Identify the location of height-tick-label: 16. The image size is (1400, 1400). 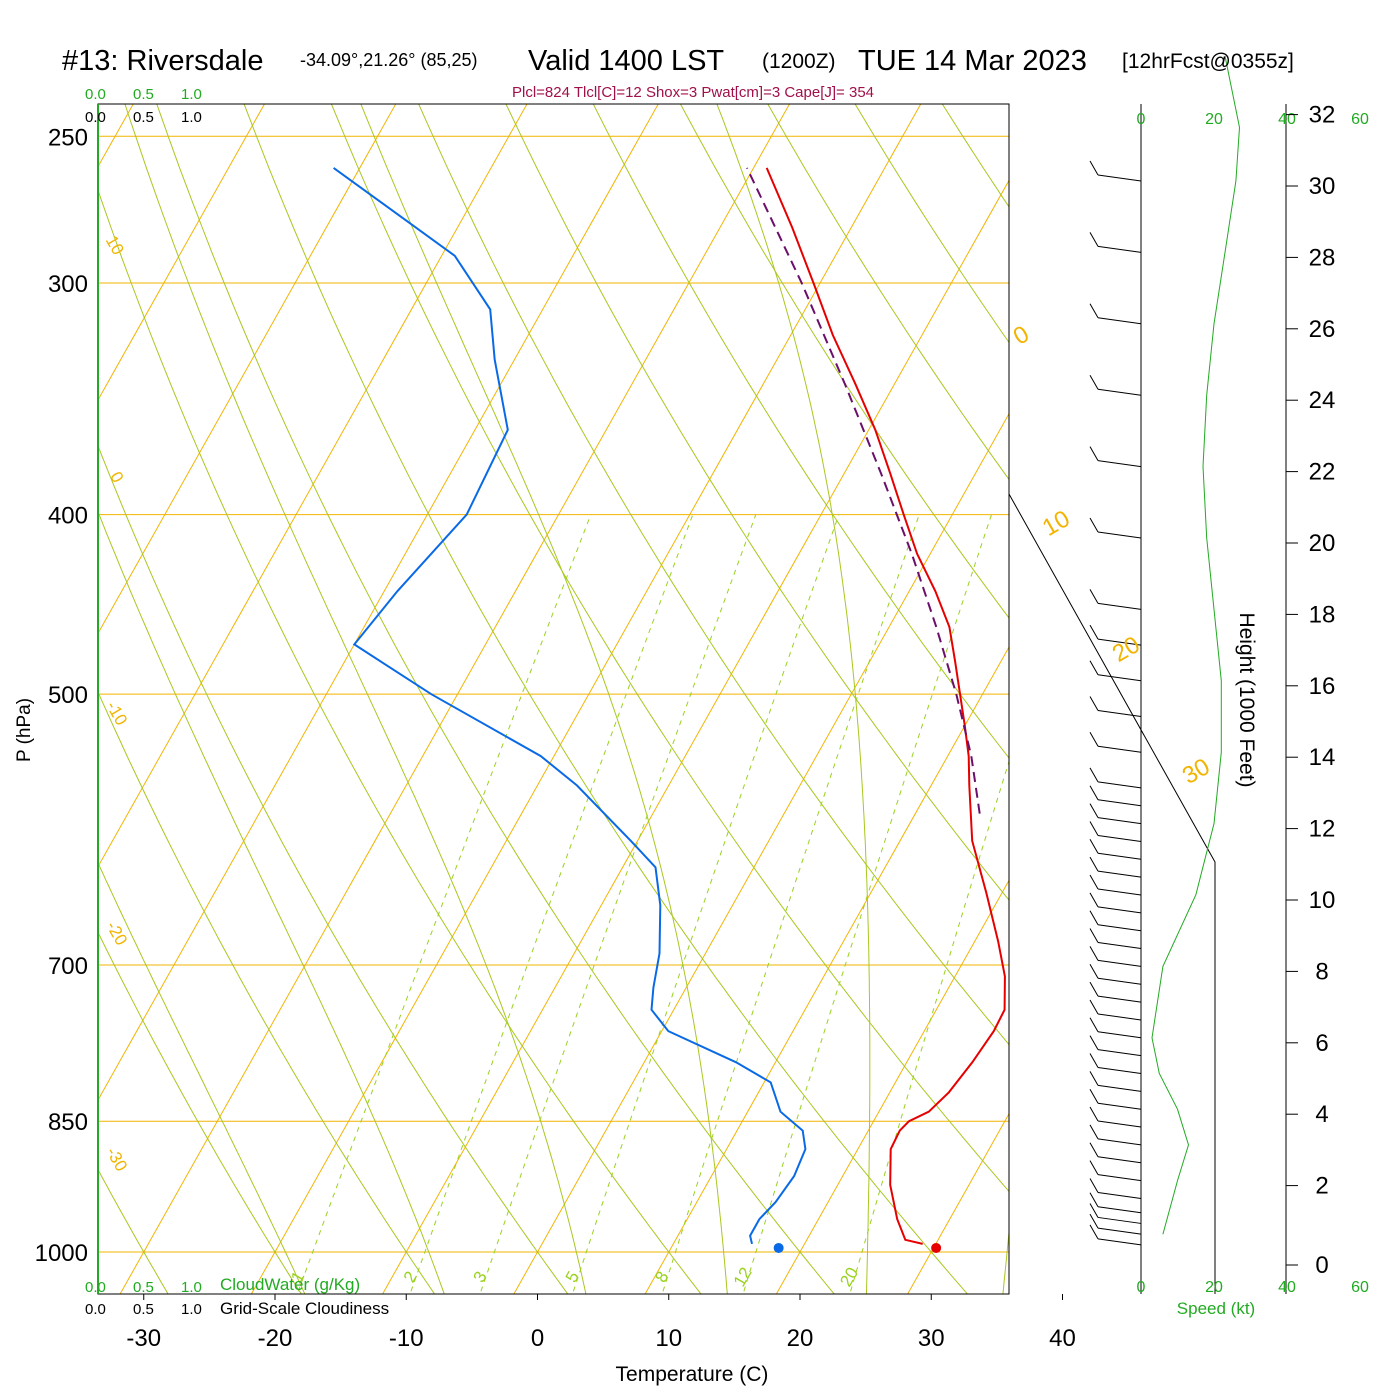
(1322, 686).